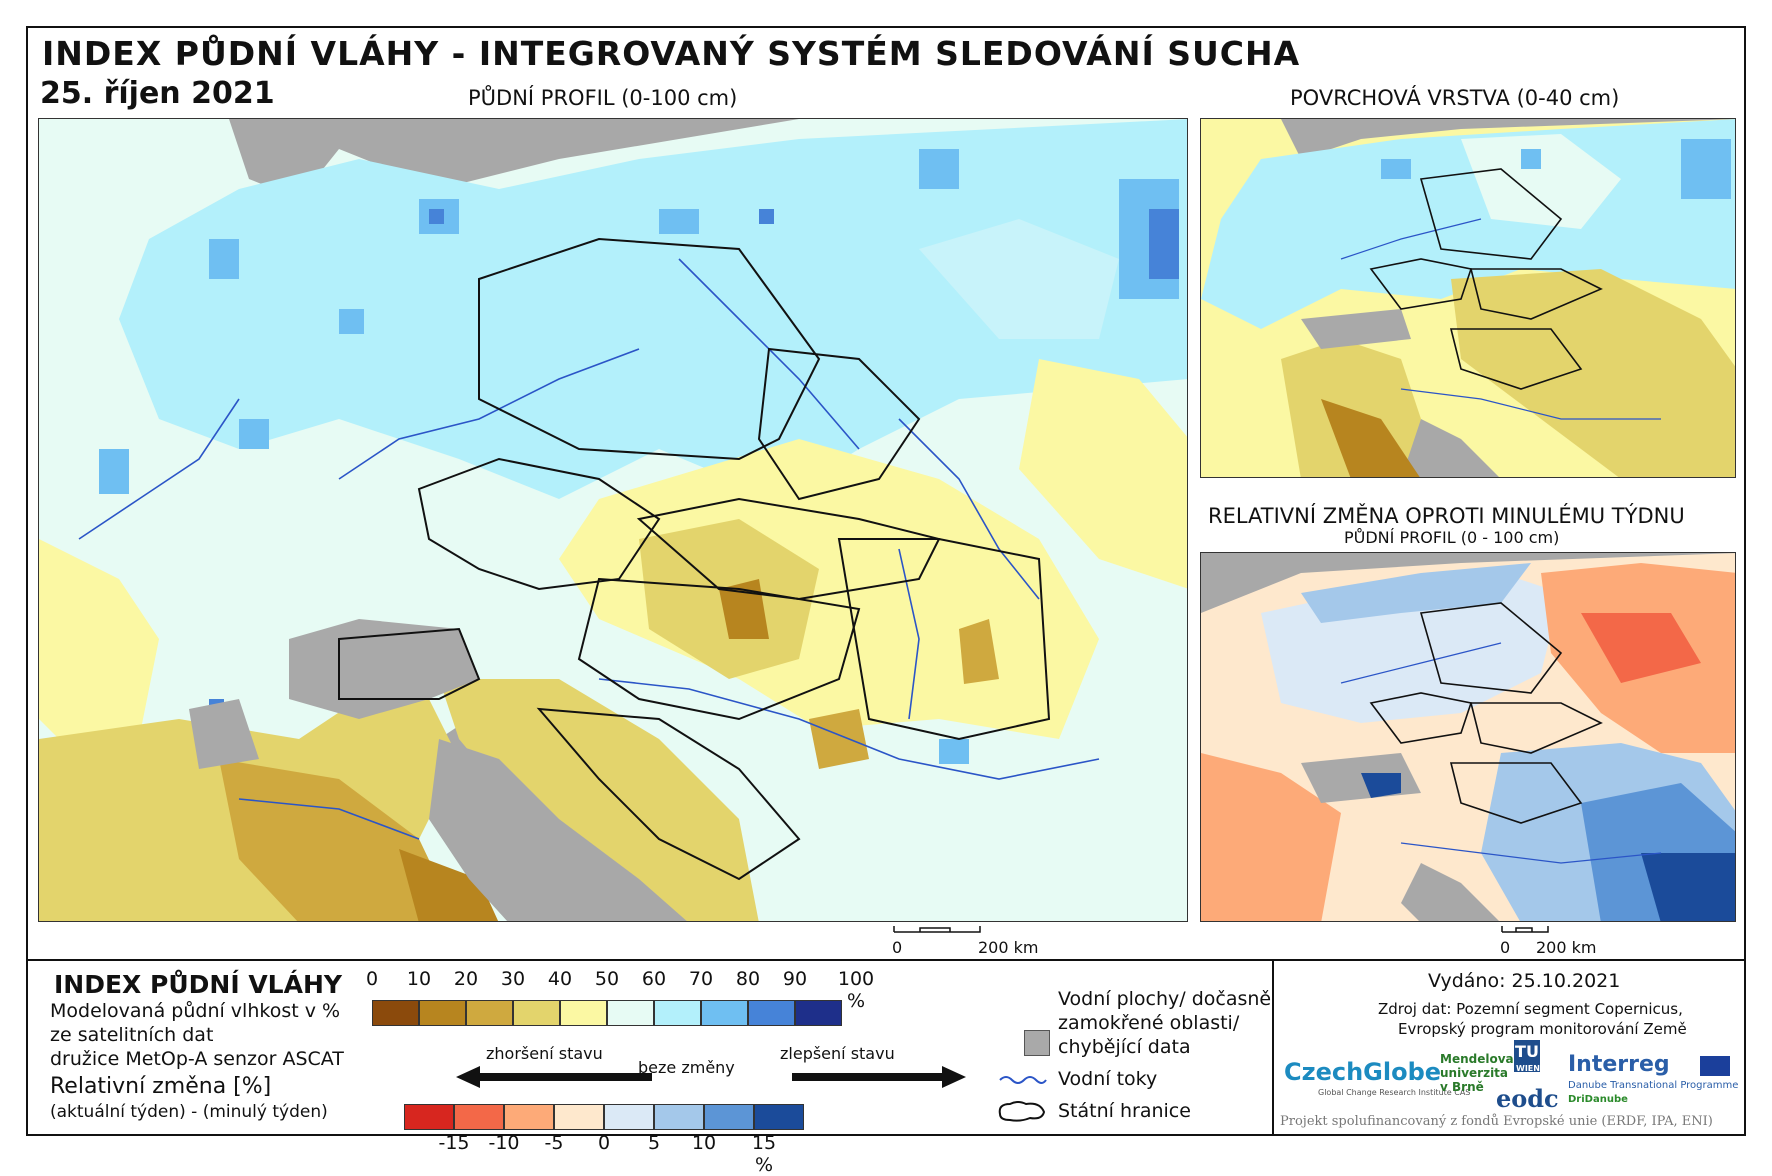  I want to click on interreg-logo: Interreg, so click(1619, 1064).